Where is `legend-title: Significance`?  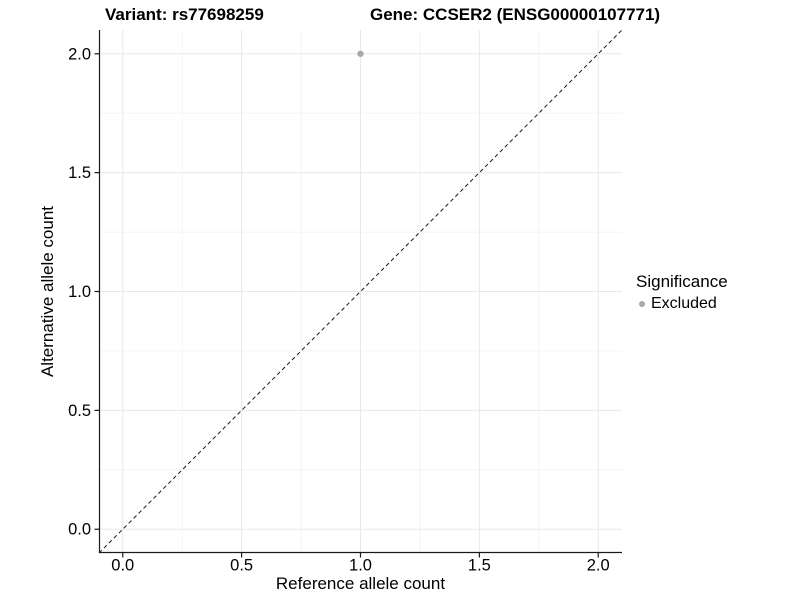 legend-title: Significance is located at coordinates (682, 281).